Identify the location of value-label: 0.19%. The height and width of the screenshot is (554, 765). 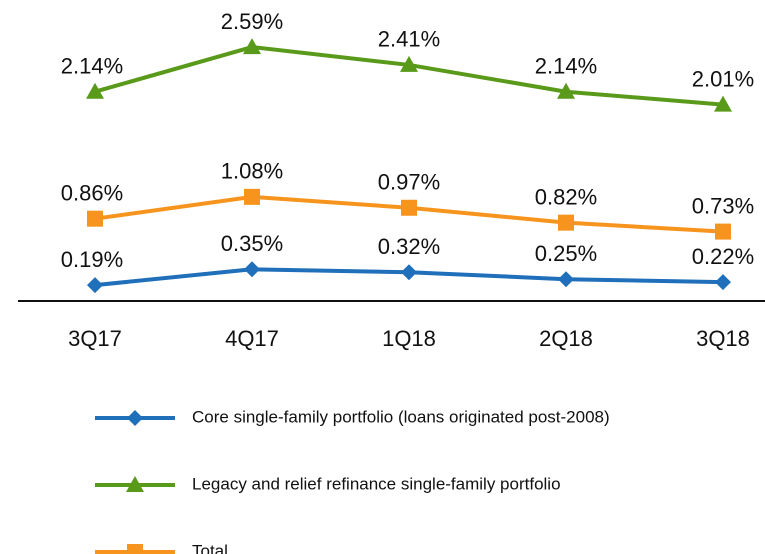
(92, 259).